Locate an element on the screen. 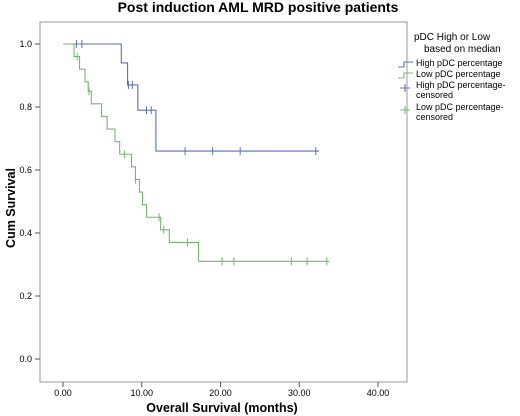 The height and width of the screenshot is (416, 520). x-tick-label: 0.00 is located at coordinates (63, 393).